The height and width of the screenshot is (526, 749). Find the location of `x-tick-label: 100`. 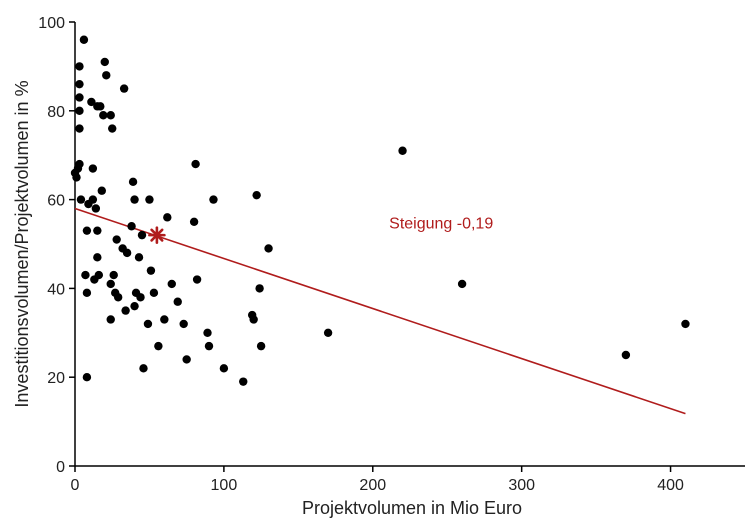

x-tick-label: 100 is located at coordinates (224, 485).